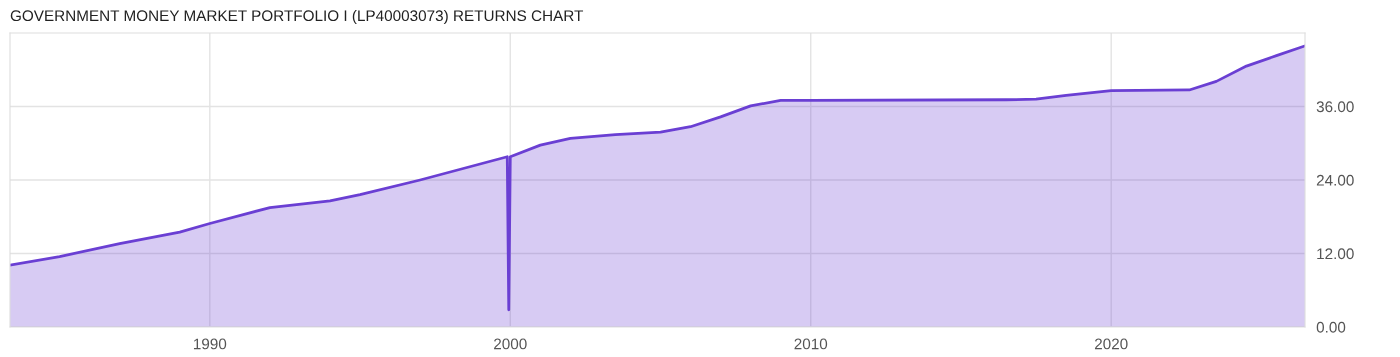  I want to click on x-tick-label: 2010, so click(811, 344).